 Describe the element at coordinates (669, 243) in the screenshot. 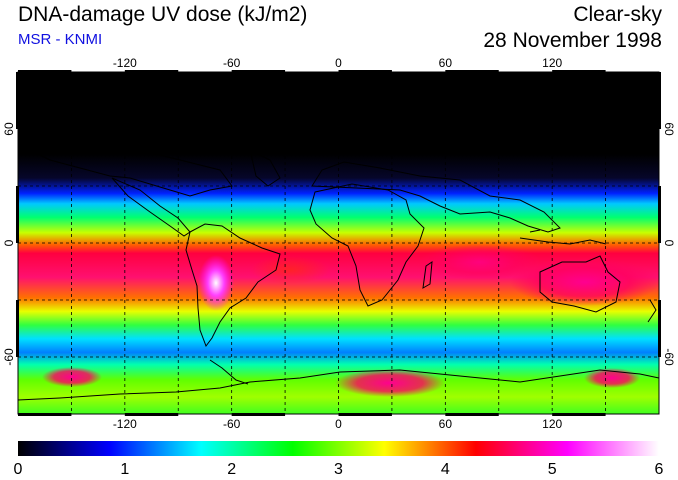

I see `lat-tick-label-right: 0` at that location.